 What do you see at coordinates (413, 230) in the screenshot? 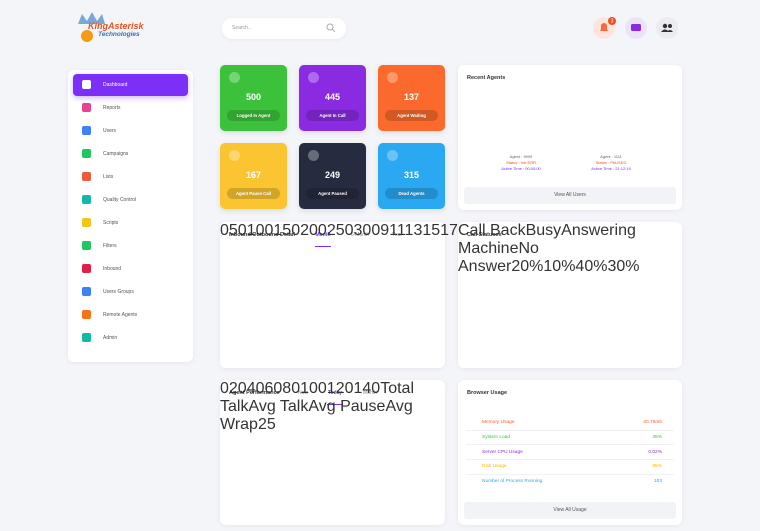
I see `x-tick-label: 13` at bounding box center [413, 230].